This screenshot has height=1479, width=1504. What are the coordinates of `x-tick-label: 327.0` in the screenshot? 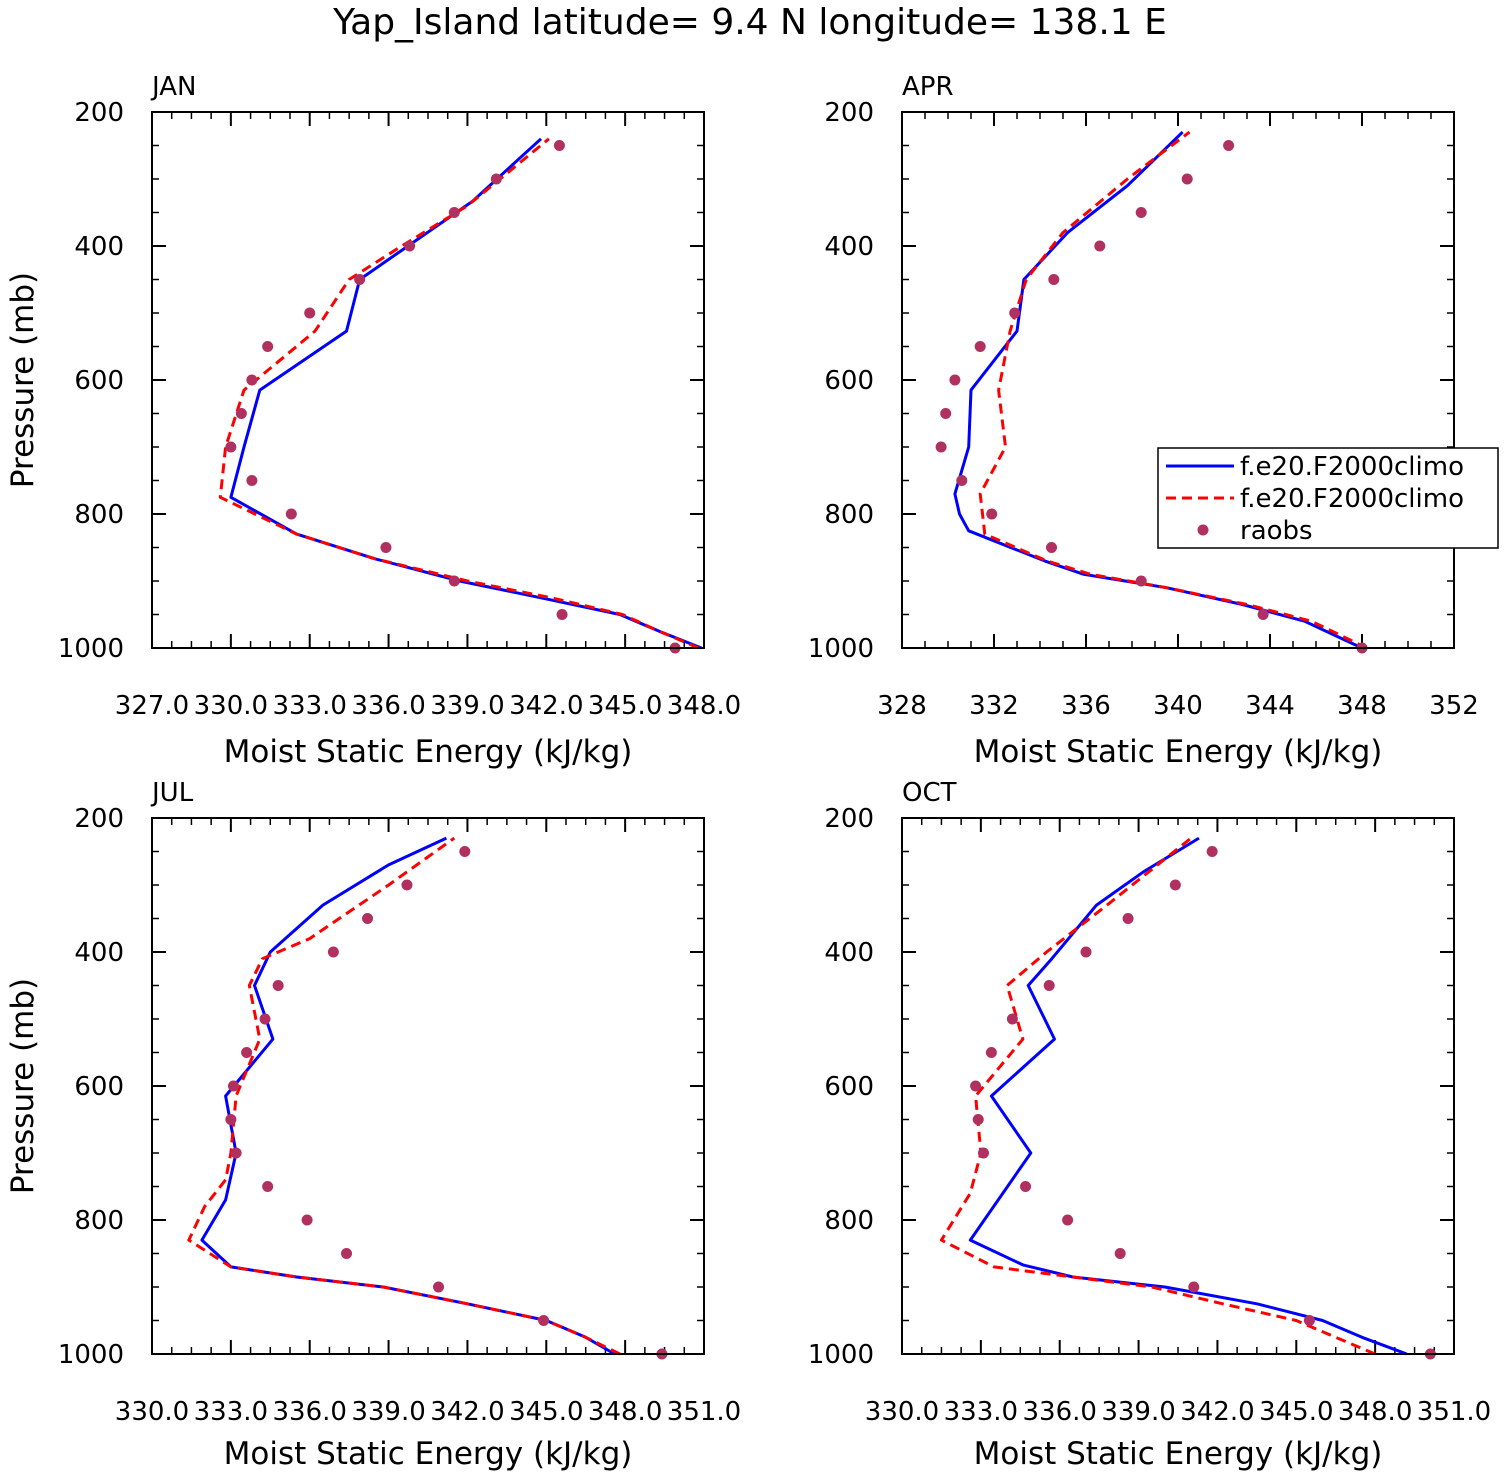 It's located at (152, 706).